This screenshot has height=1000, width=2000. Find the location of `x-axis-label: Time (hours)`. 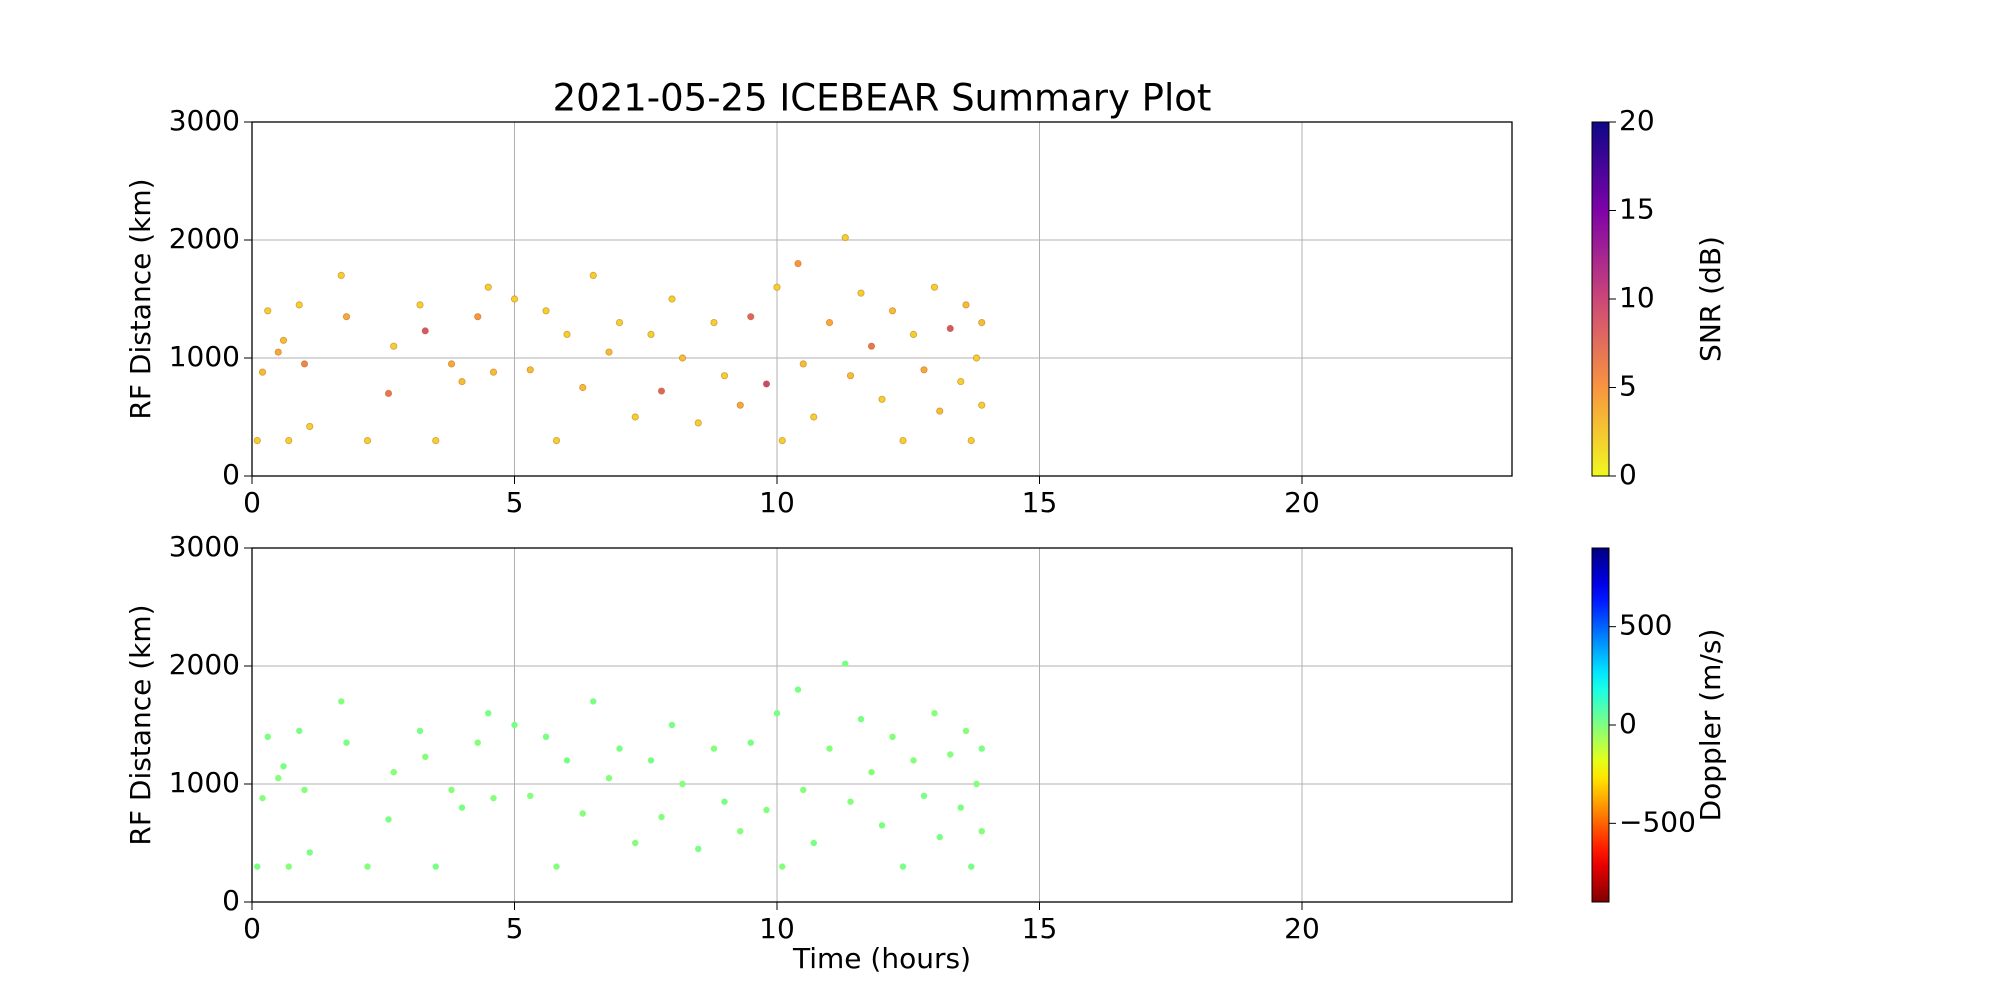

x-axis-label: Time (hours) is located at coordinates (881, 958).